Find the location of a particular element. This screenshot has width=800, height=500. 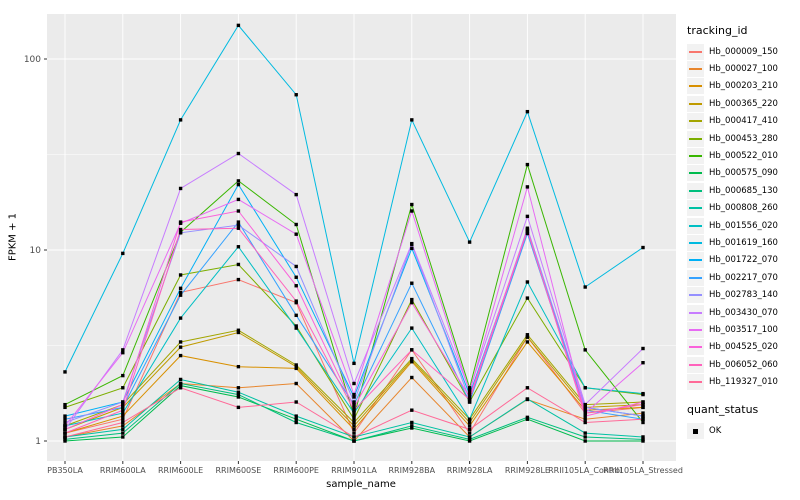

ok-marker-key is located at coordinates (695, 430).